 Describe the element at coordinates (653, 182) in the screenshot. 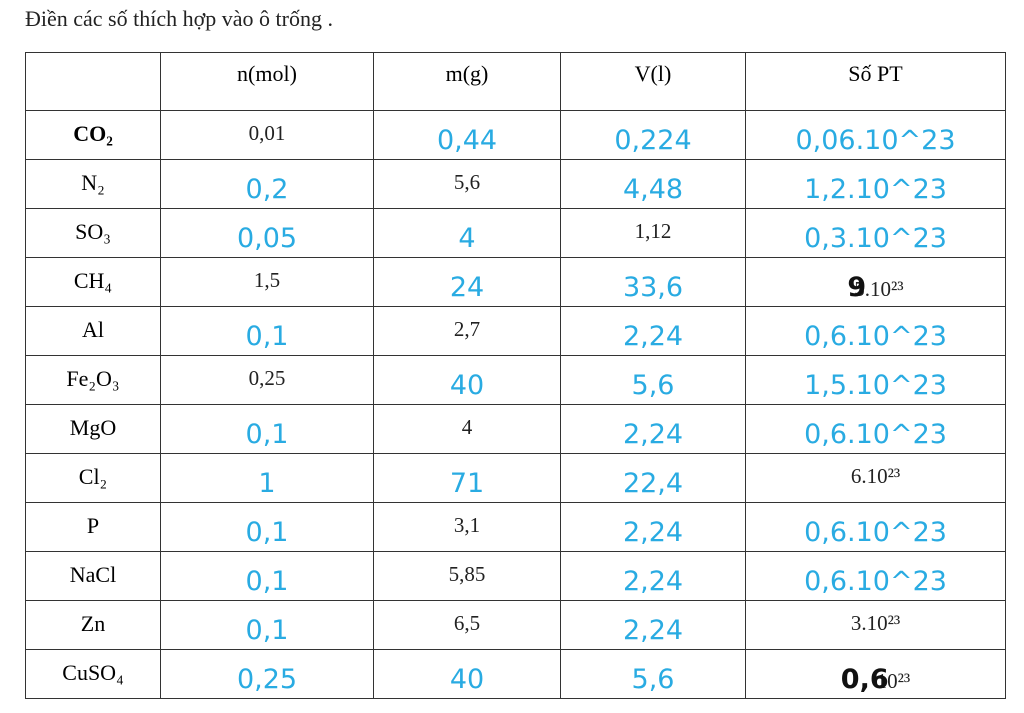

I see `cell-content: 4,48` at that location.